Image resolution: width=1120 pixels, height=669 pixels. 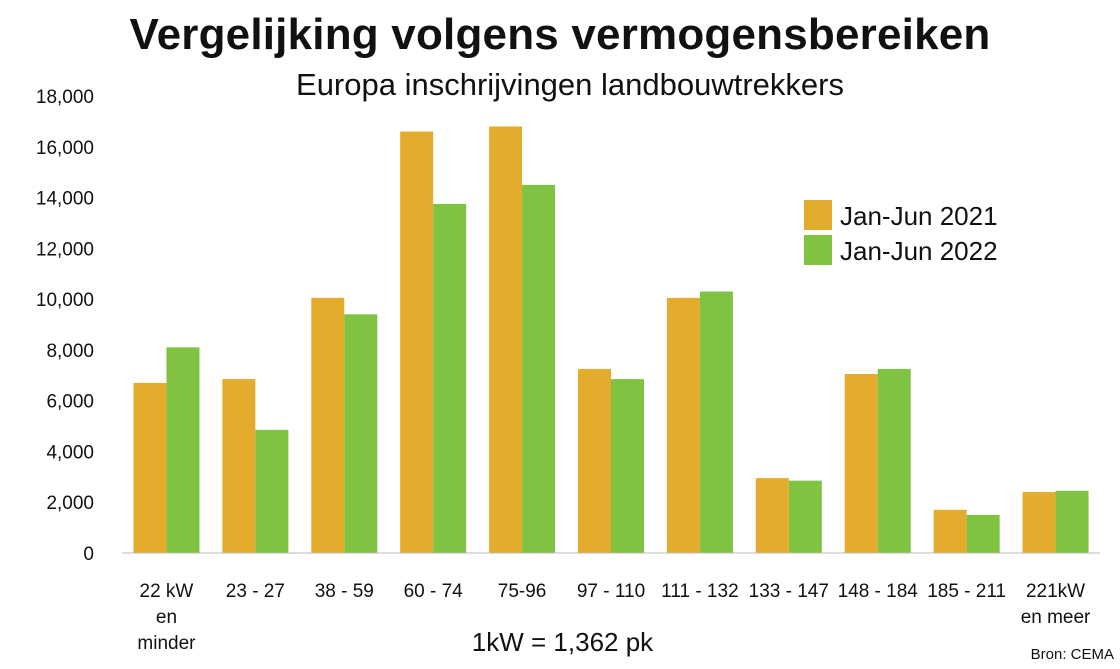 I want to click on y-tick-label: 6,000, so click(x=70, y=402).